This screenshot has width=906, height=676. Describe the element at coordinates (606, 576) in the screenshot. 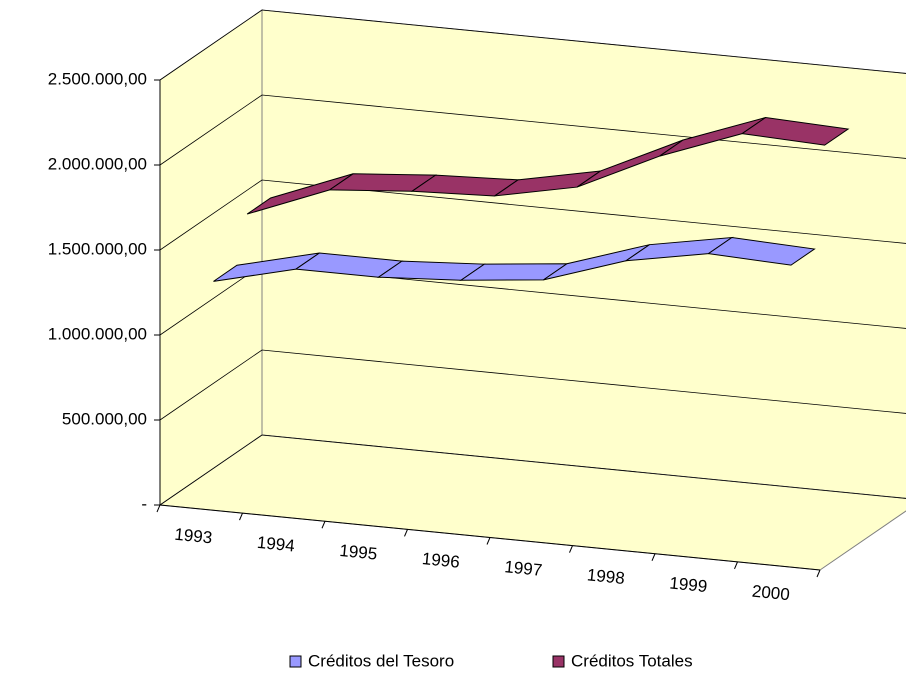

I see `x-tick-label: 1998` at that location.